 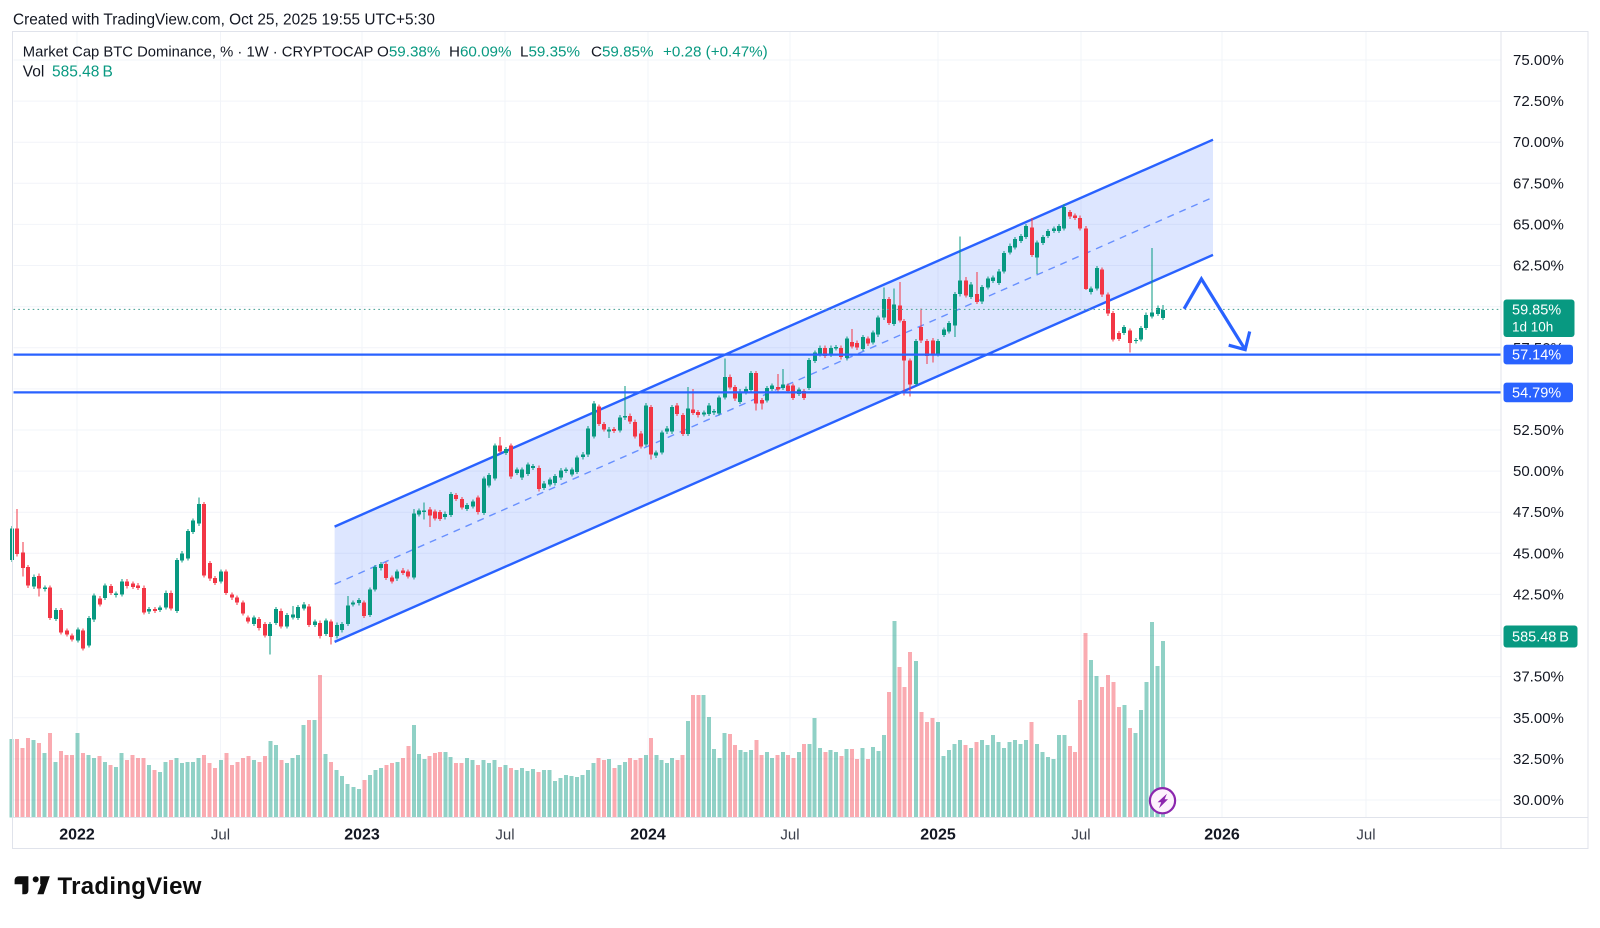 I want to click on svg-text: 65.00%, so click(x=1538, y=224).